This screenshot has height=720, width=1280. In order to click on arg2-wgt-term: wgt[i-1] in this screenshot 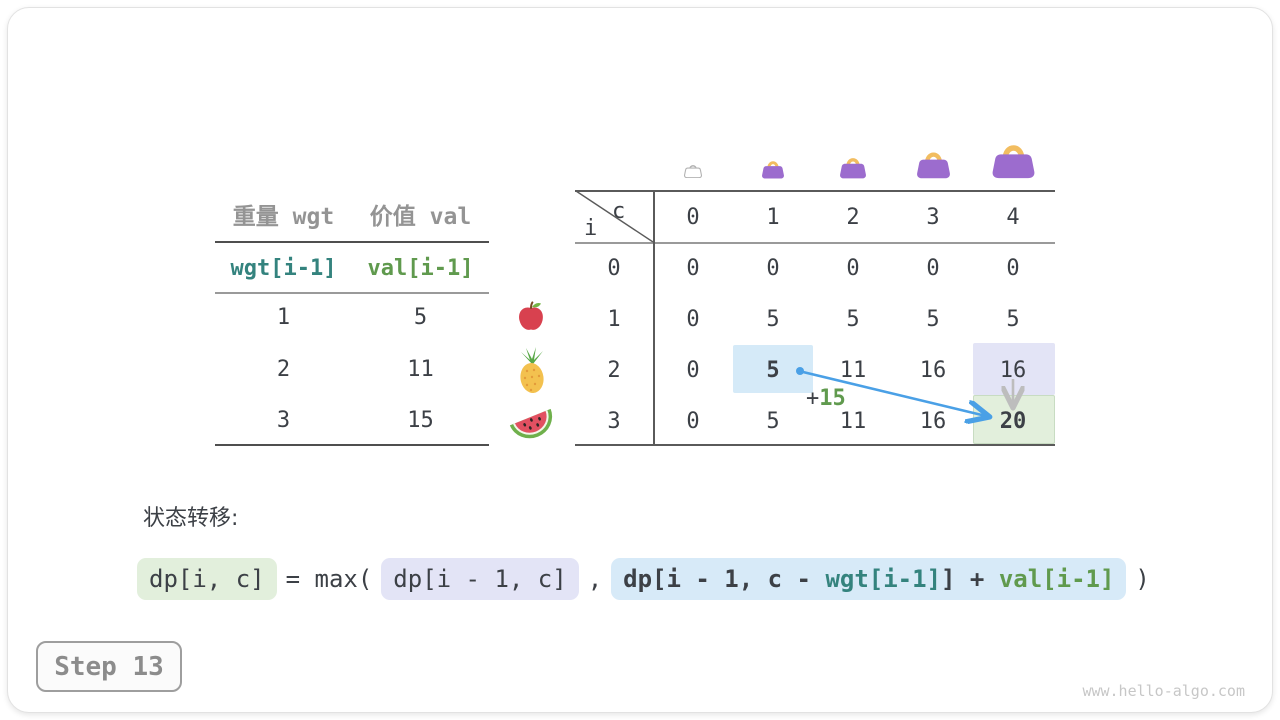, I will do `click(883, 579)`.